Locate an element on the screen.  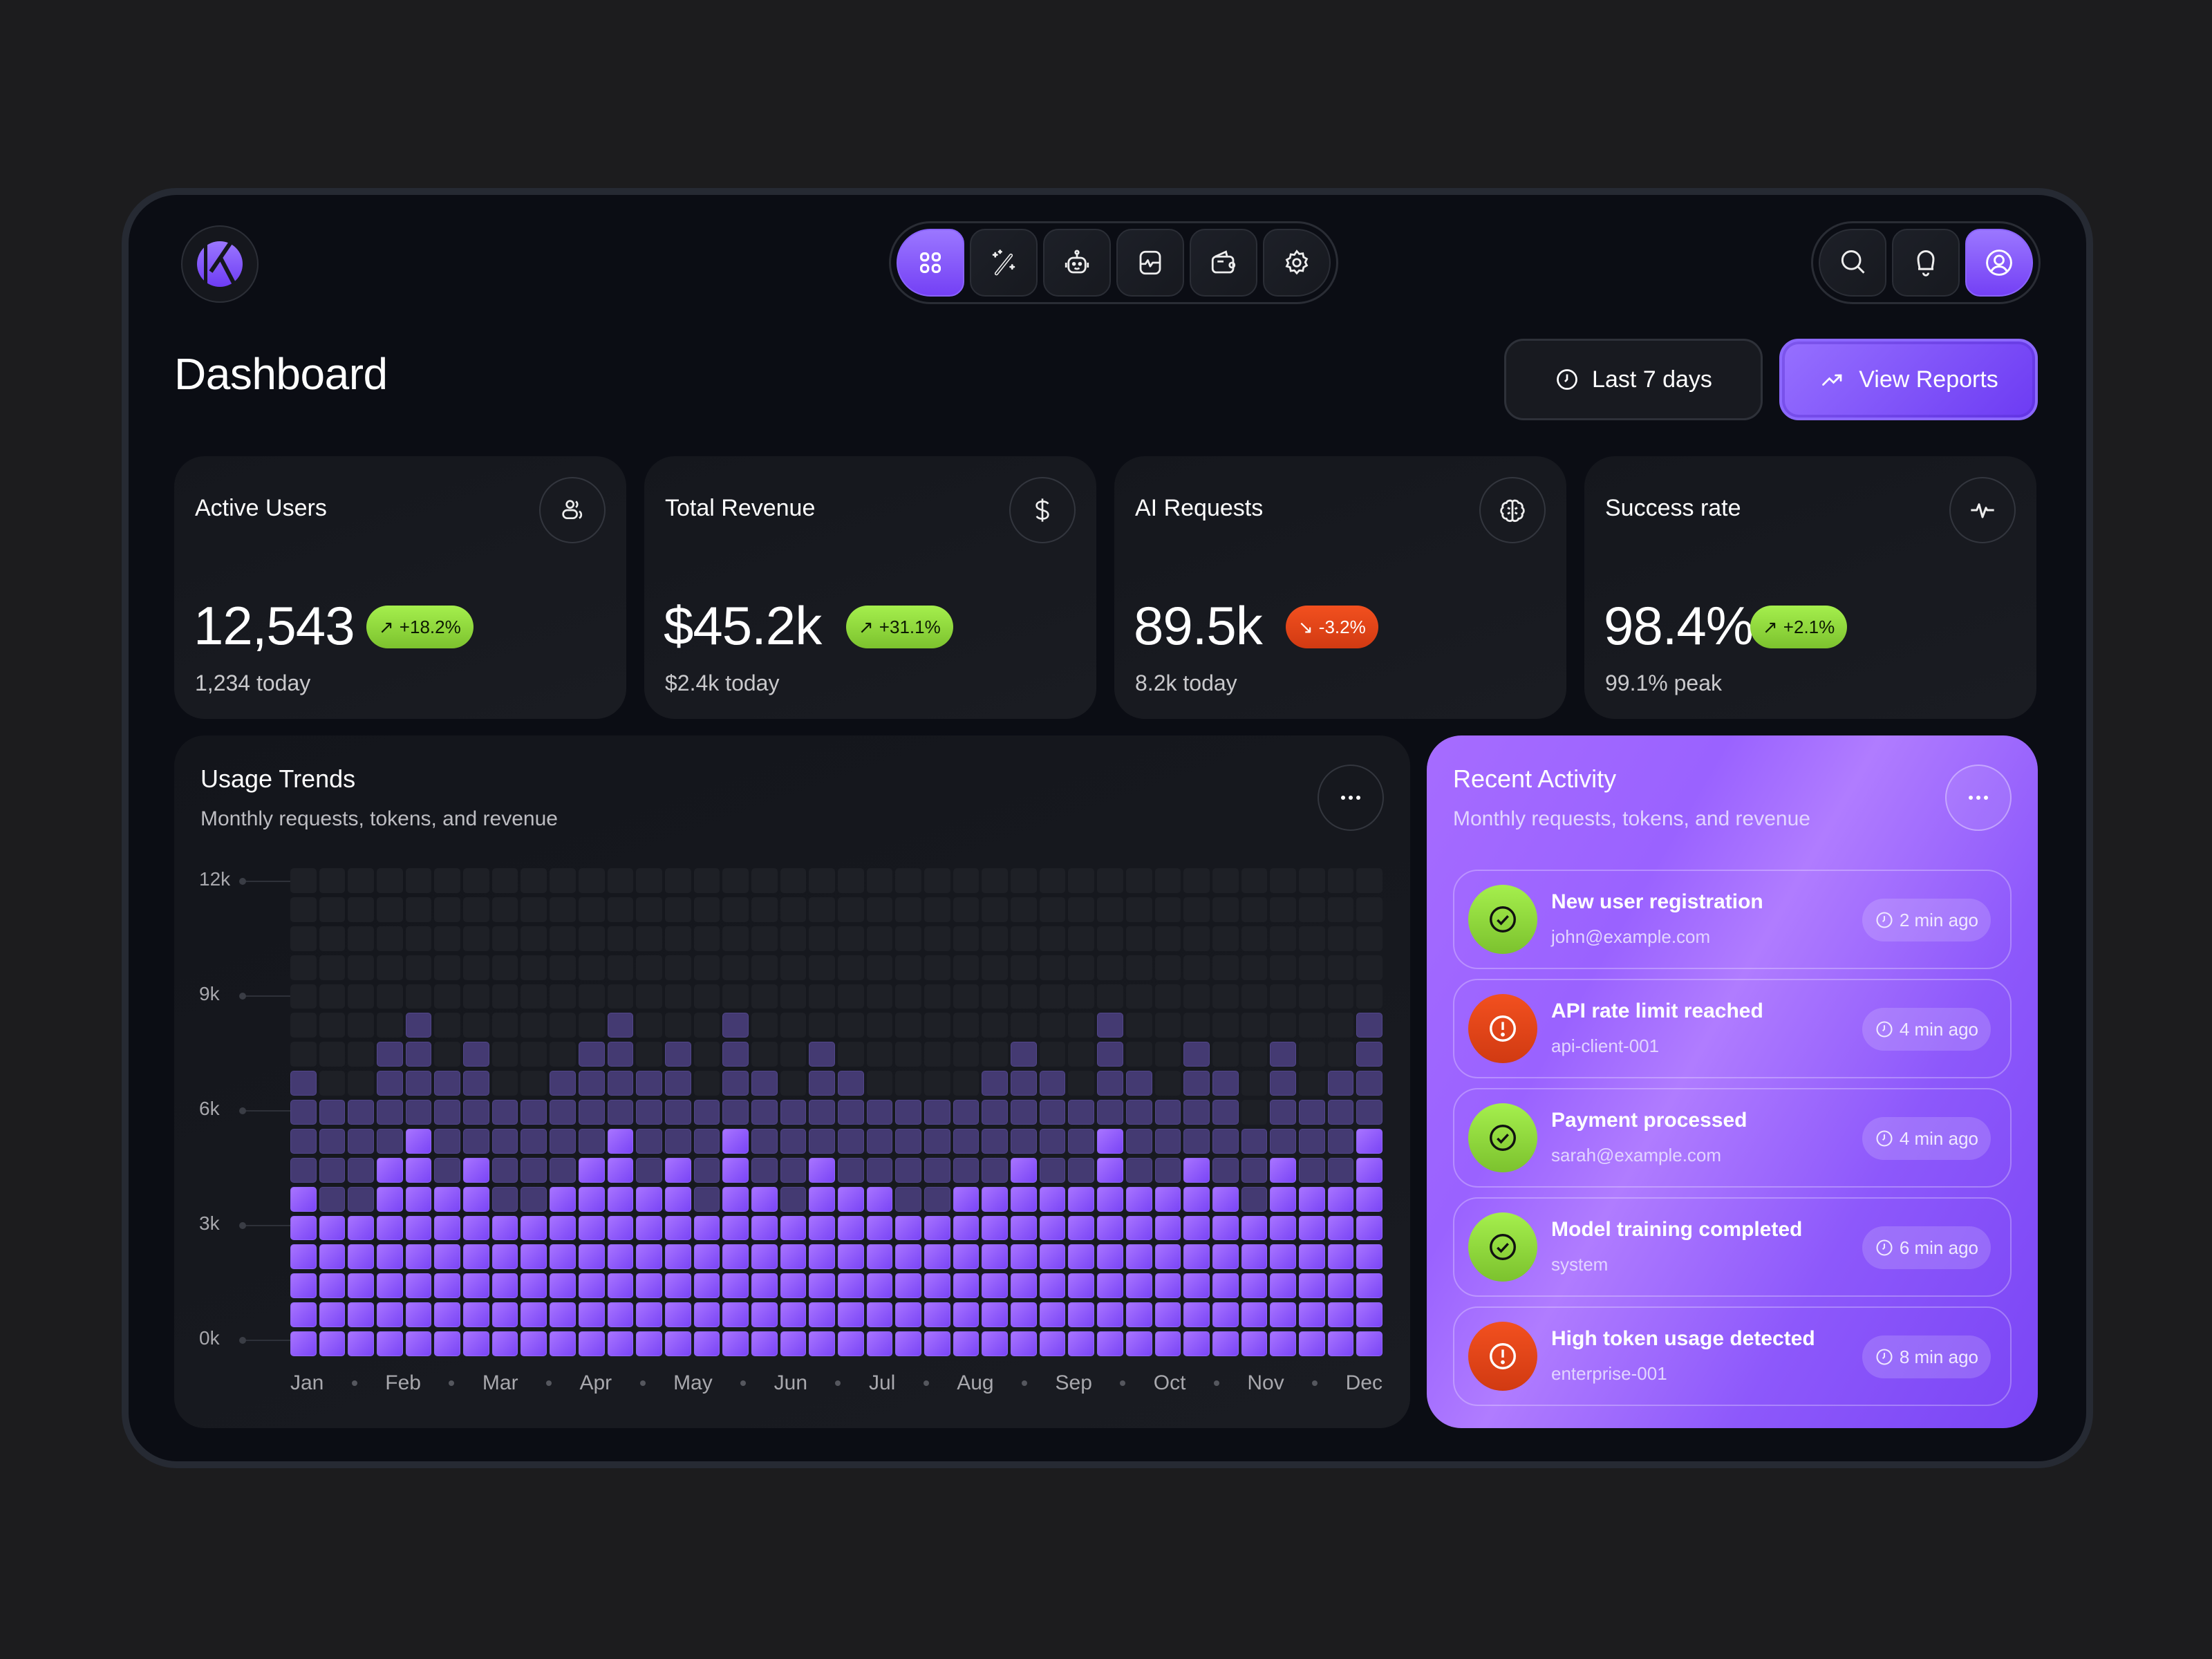
logo is located at coordinates (220, 264).